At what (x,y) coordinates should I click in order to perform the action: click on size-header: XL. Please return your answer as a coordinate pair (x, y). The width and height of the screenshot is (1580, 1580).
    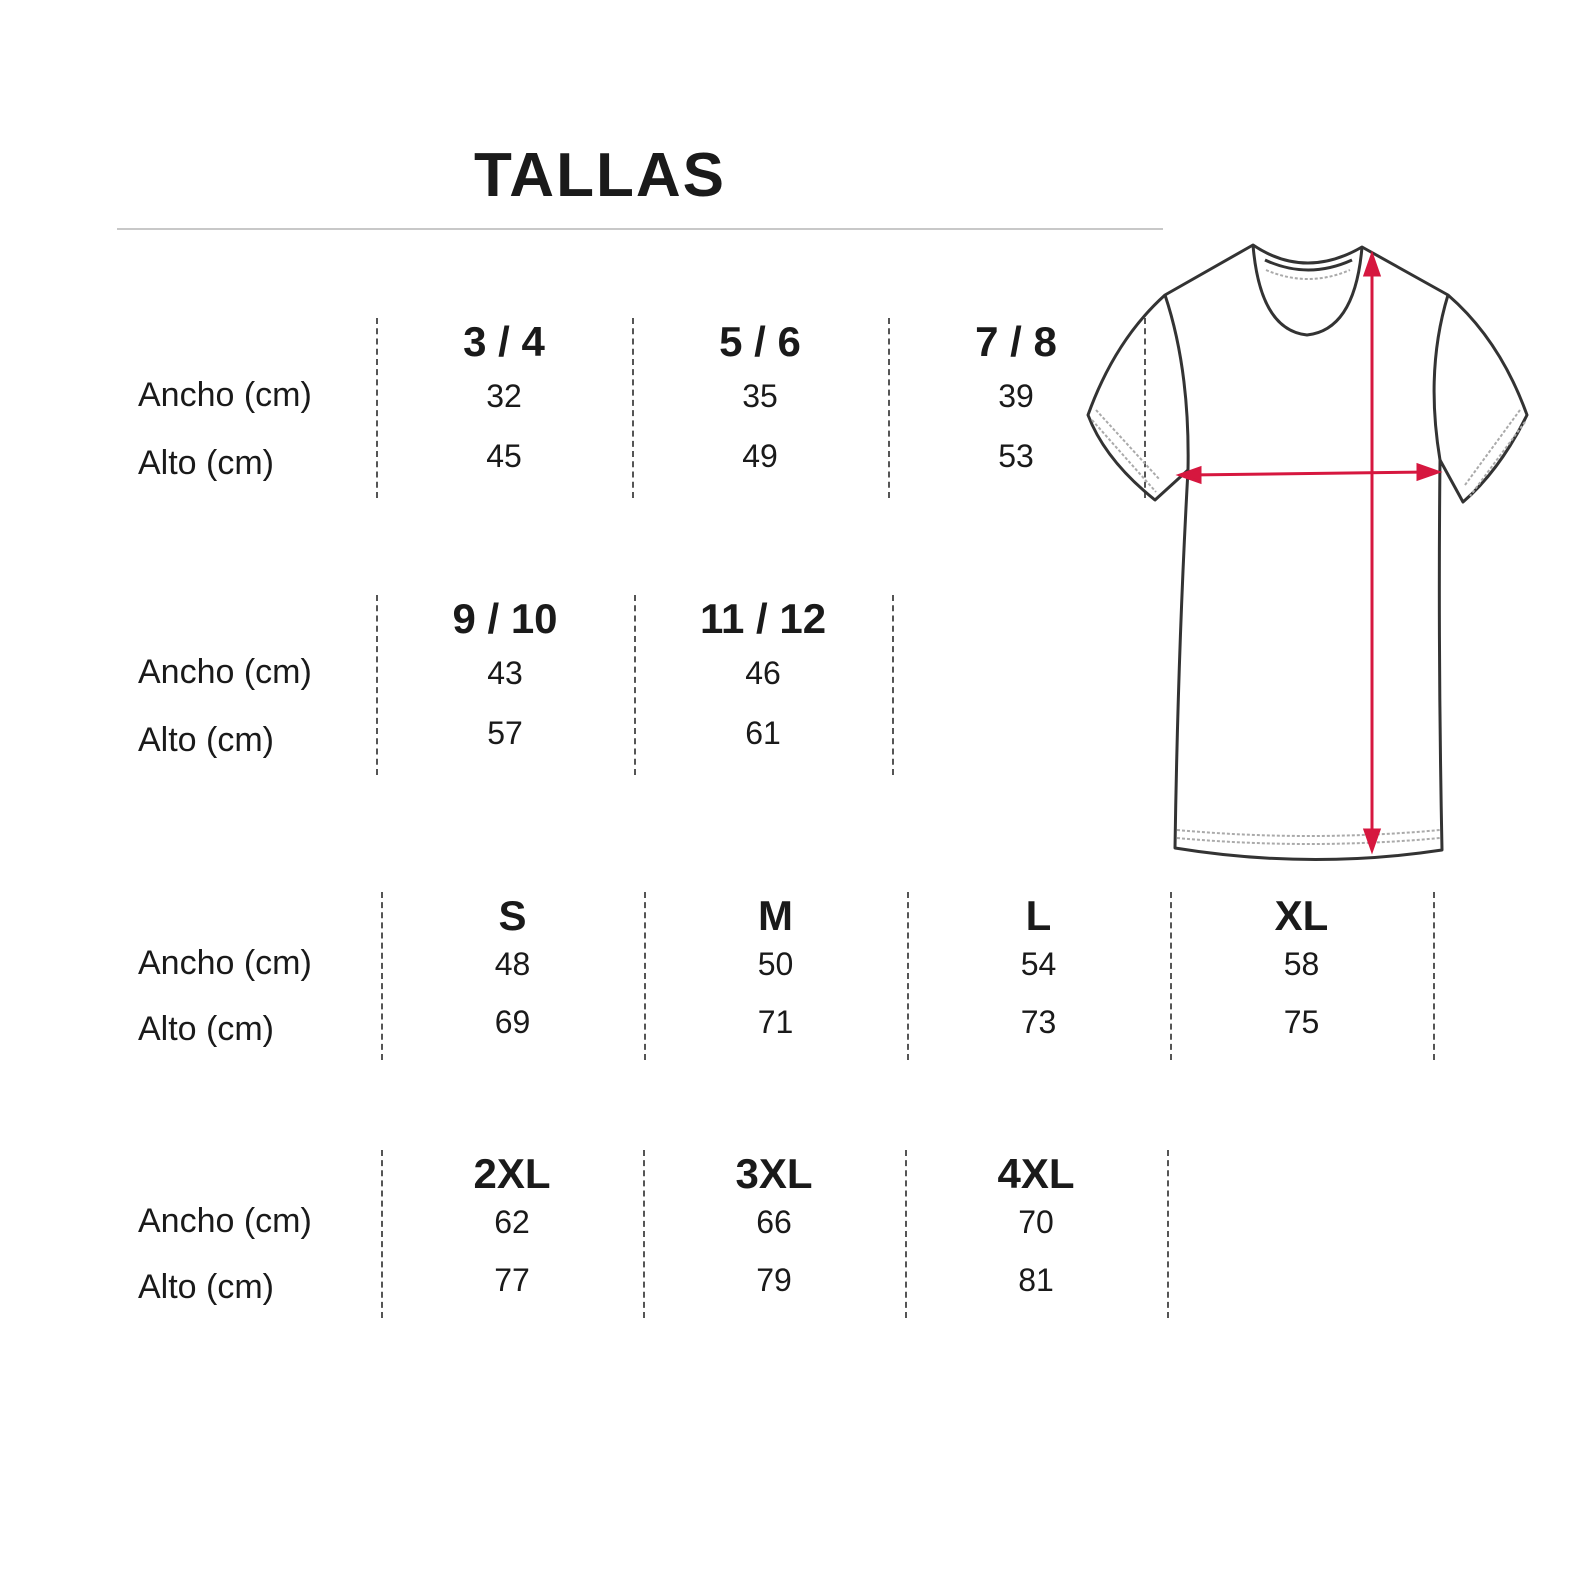
    Looking at the image, I should click on (1301, 915).